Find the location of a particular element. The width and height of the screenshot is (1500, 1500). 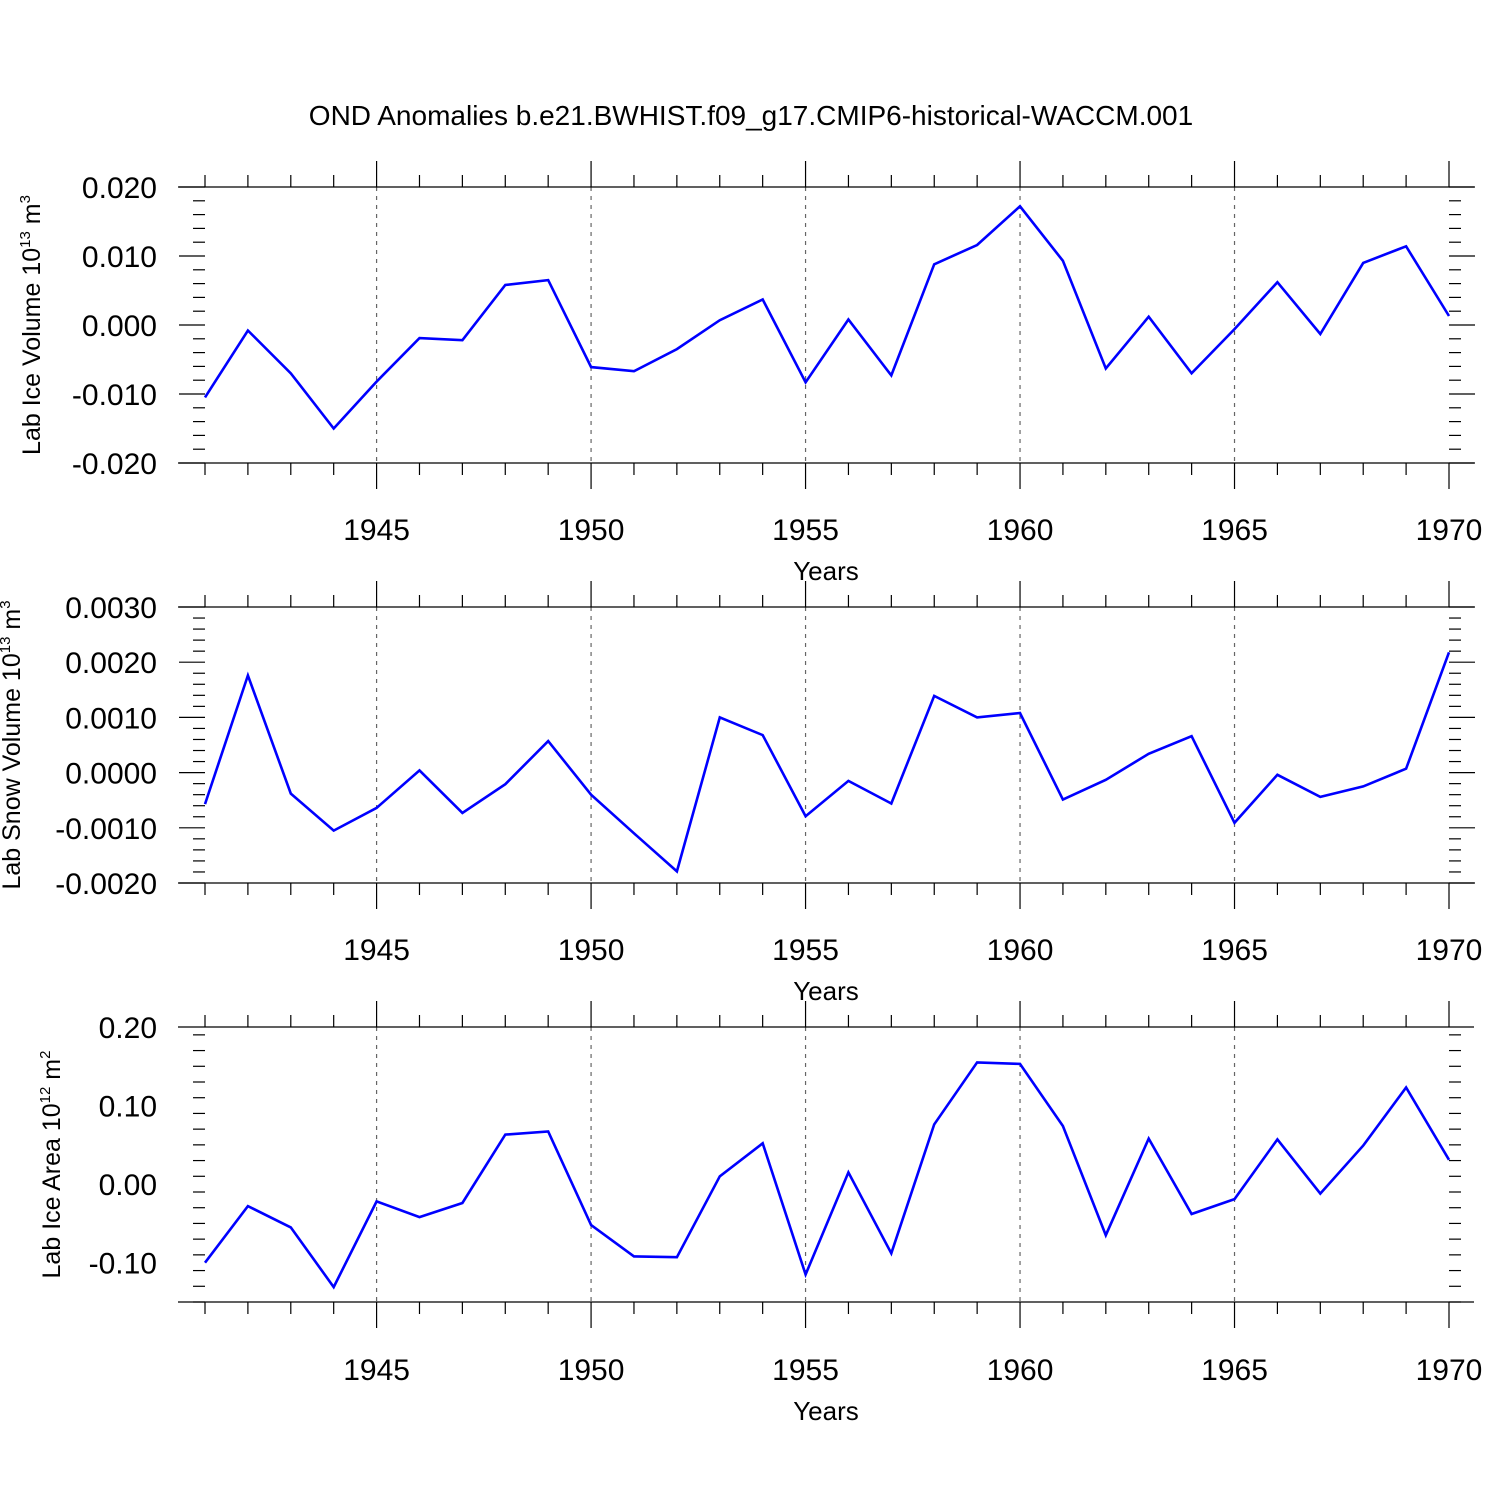

y-tick-label: -0.0020 is located at coordinates (106, 884).